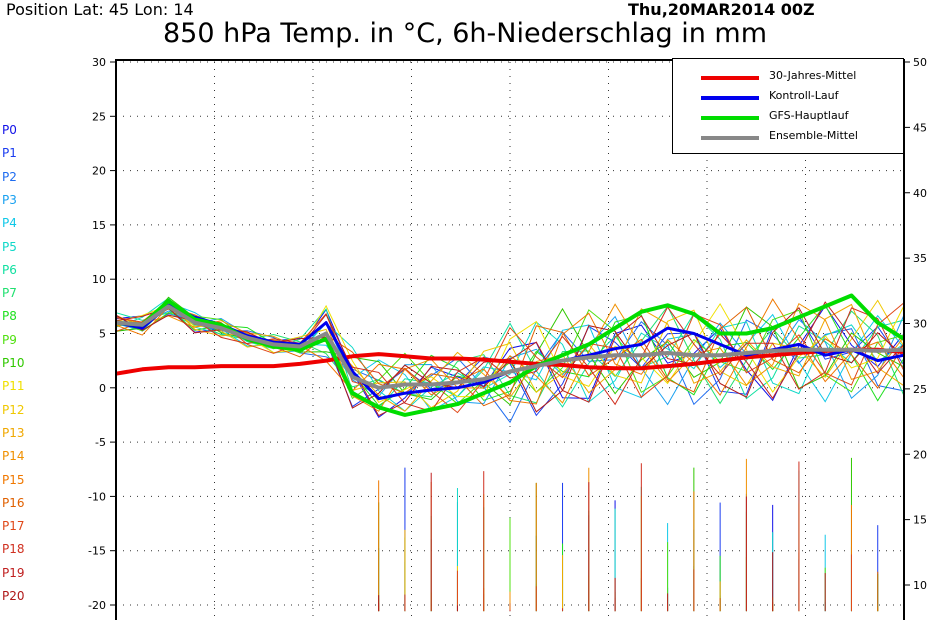  I want to click on left-tick-label: 25, so click(99, 116).